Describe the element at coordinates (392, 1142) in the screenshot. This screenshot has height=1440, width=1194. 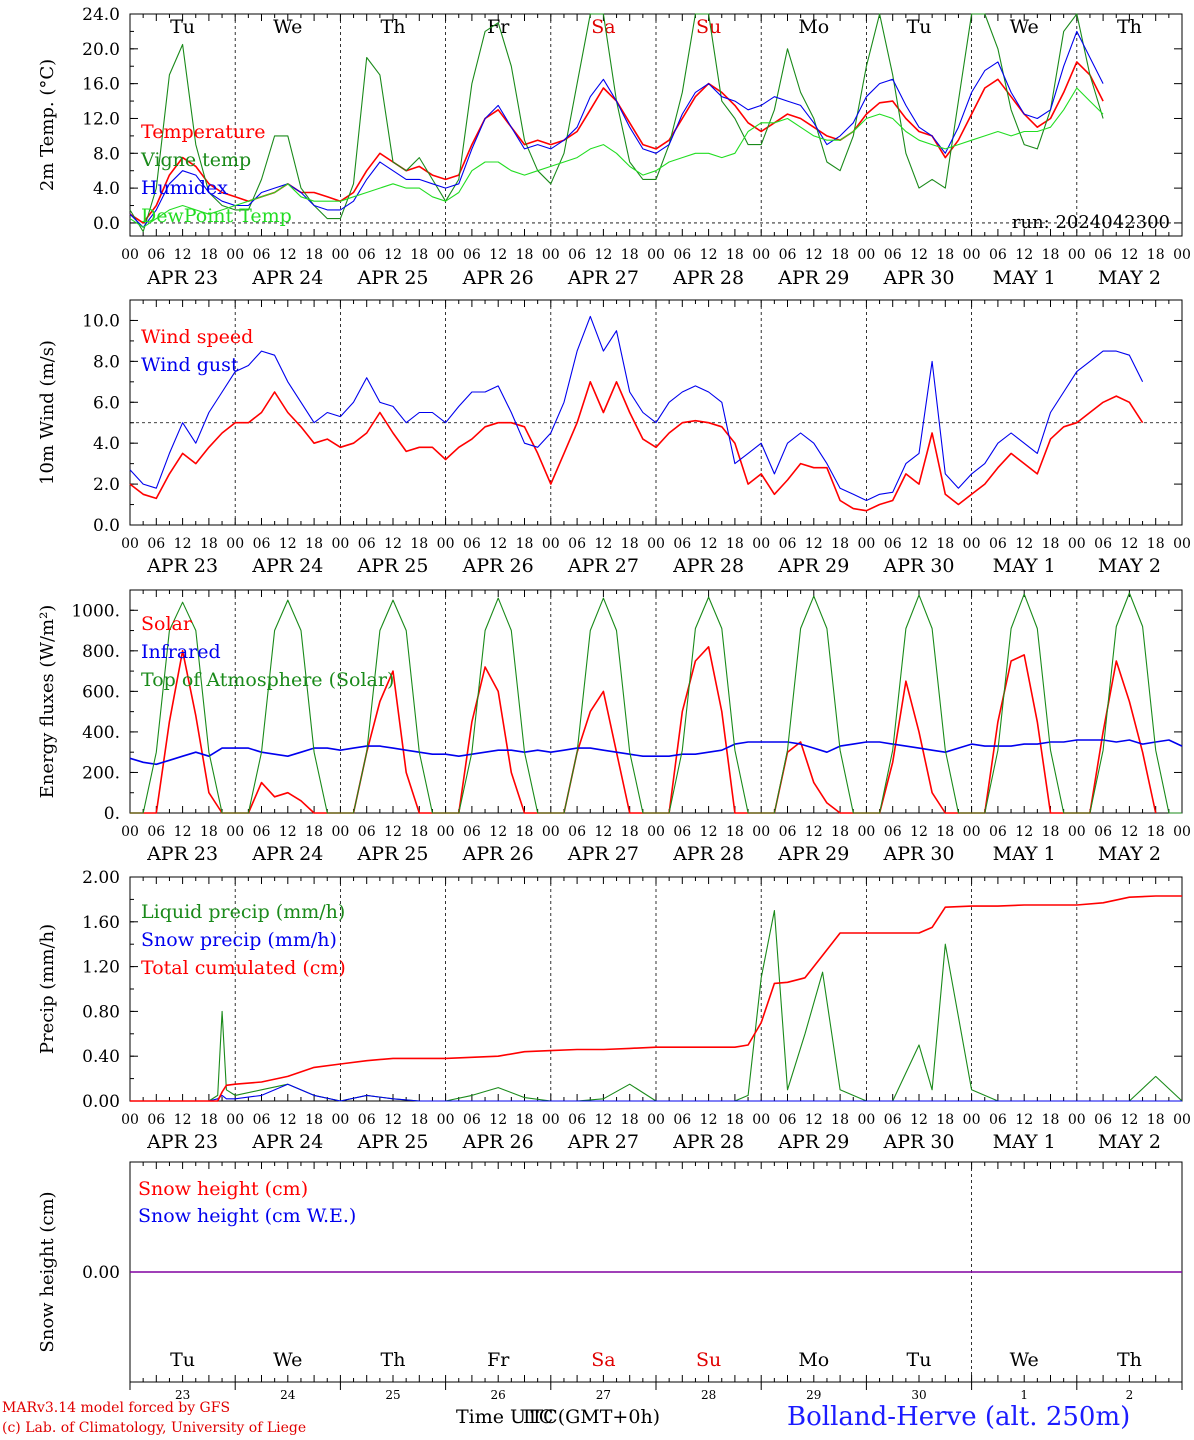
I see `date-label: APR 25` at that location.